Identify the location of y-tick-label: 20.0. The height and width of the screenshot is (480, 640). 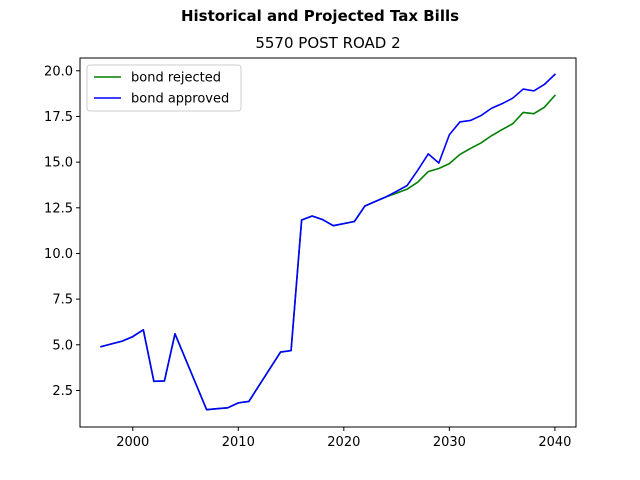
(58, 71).